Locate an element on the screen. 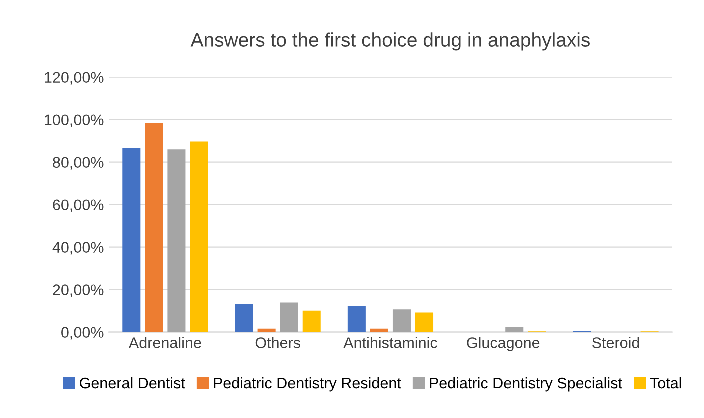  chart-title: Answers to the first choice drug in anaphylaxis is located at coordinates (390, 41).